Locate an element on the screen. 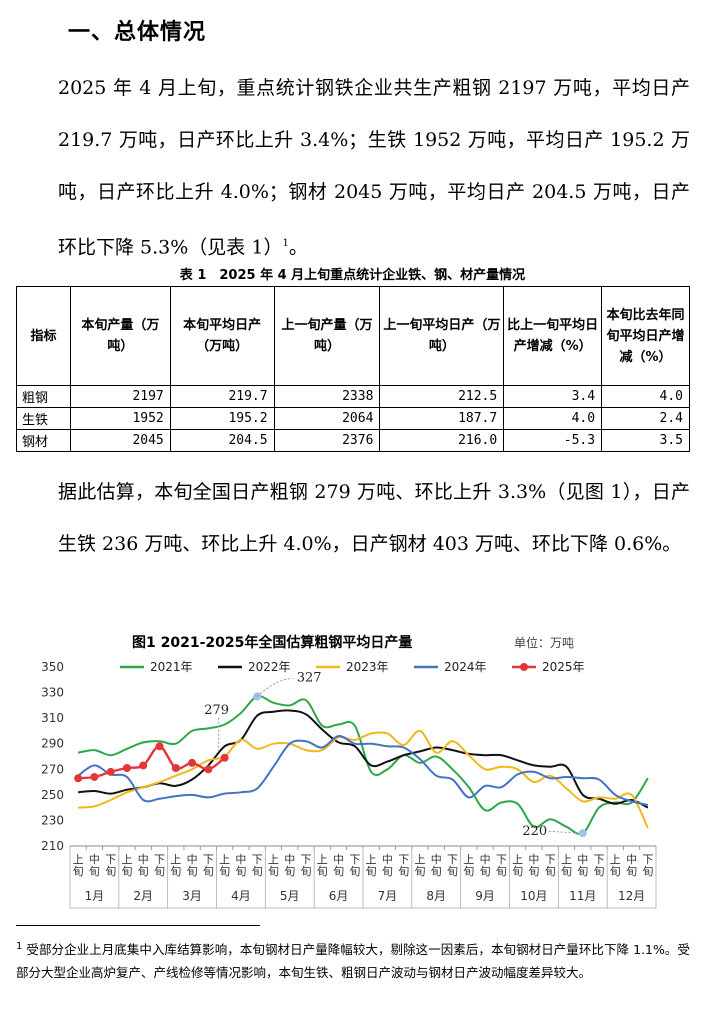 This screenshot has width=705, height=1016. row-label: 粗钢 is located at coordinates (43, 396).